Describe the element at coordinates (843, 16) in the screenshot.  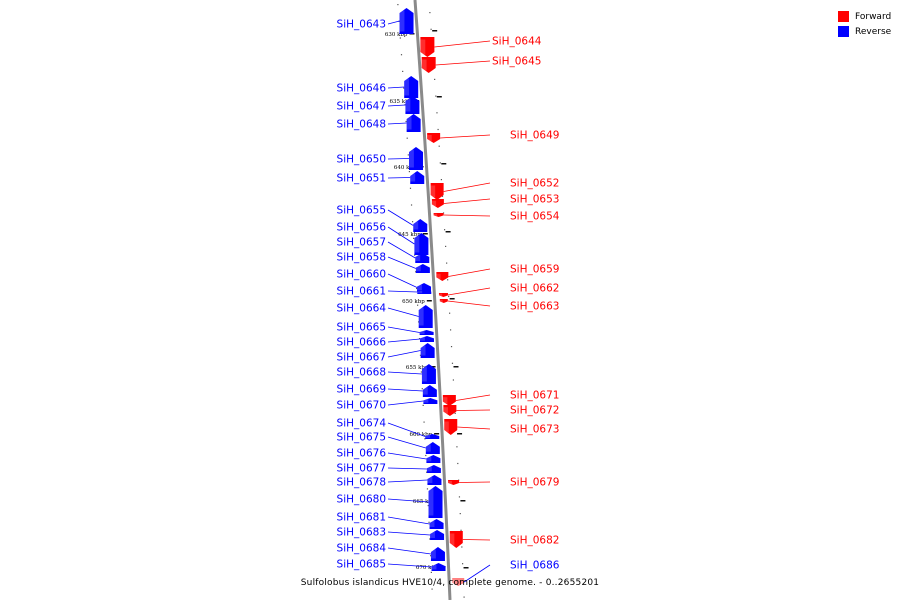
I see `forward-swatch` at that location.